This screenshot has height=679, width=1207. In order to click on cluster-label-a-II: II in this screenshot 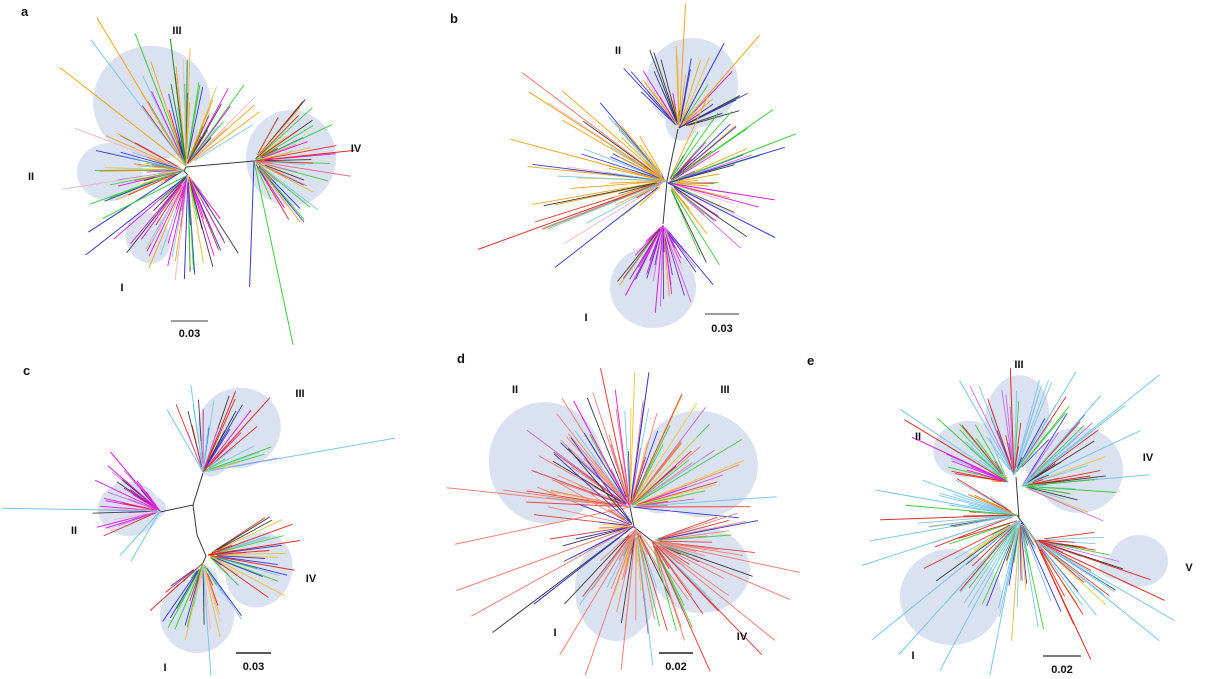, I will do `click(31, 177)`.